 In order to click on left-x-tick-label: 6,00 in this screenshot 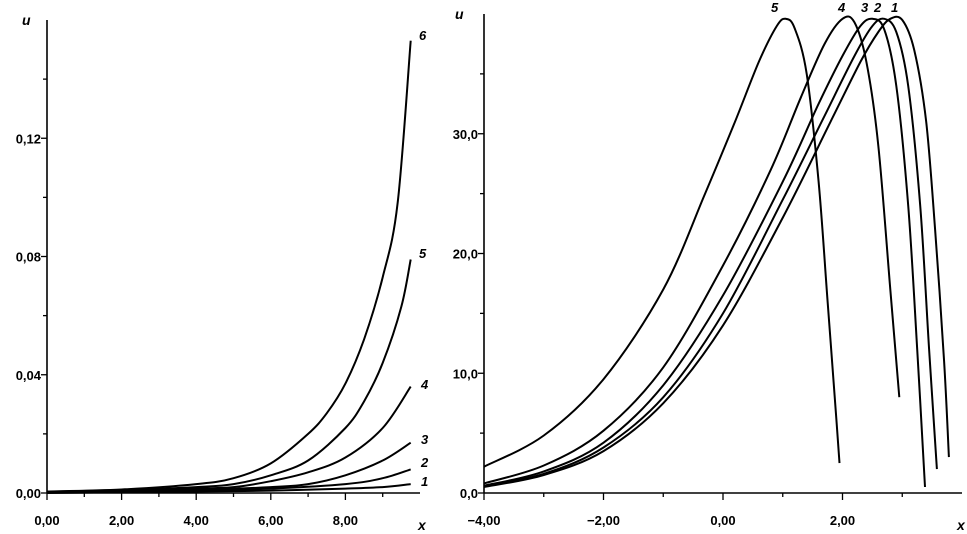, I will do `click(270, 520)`.